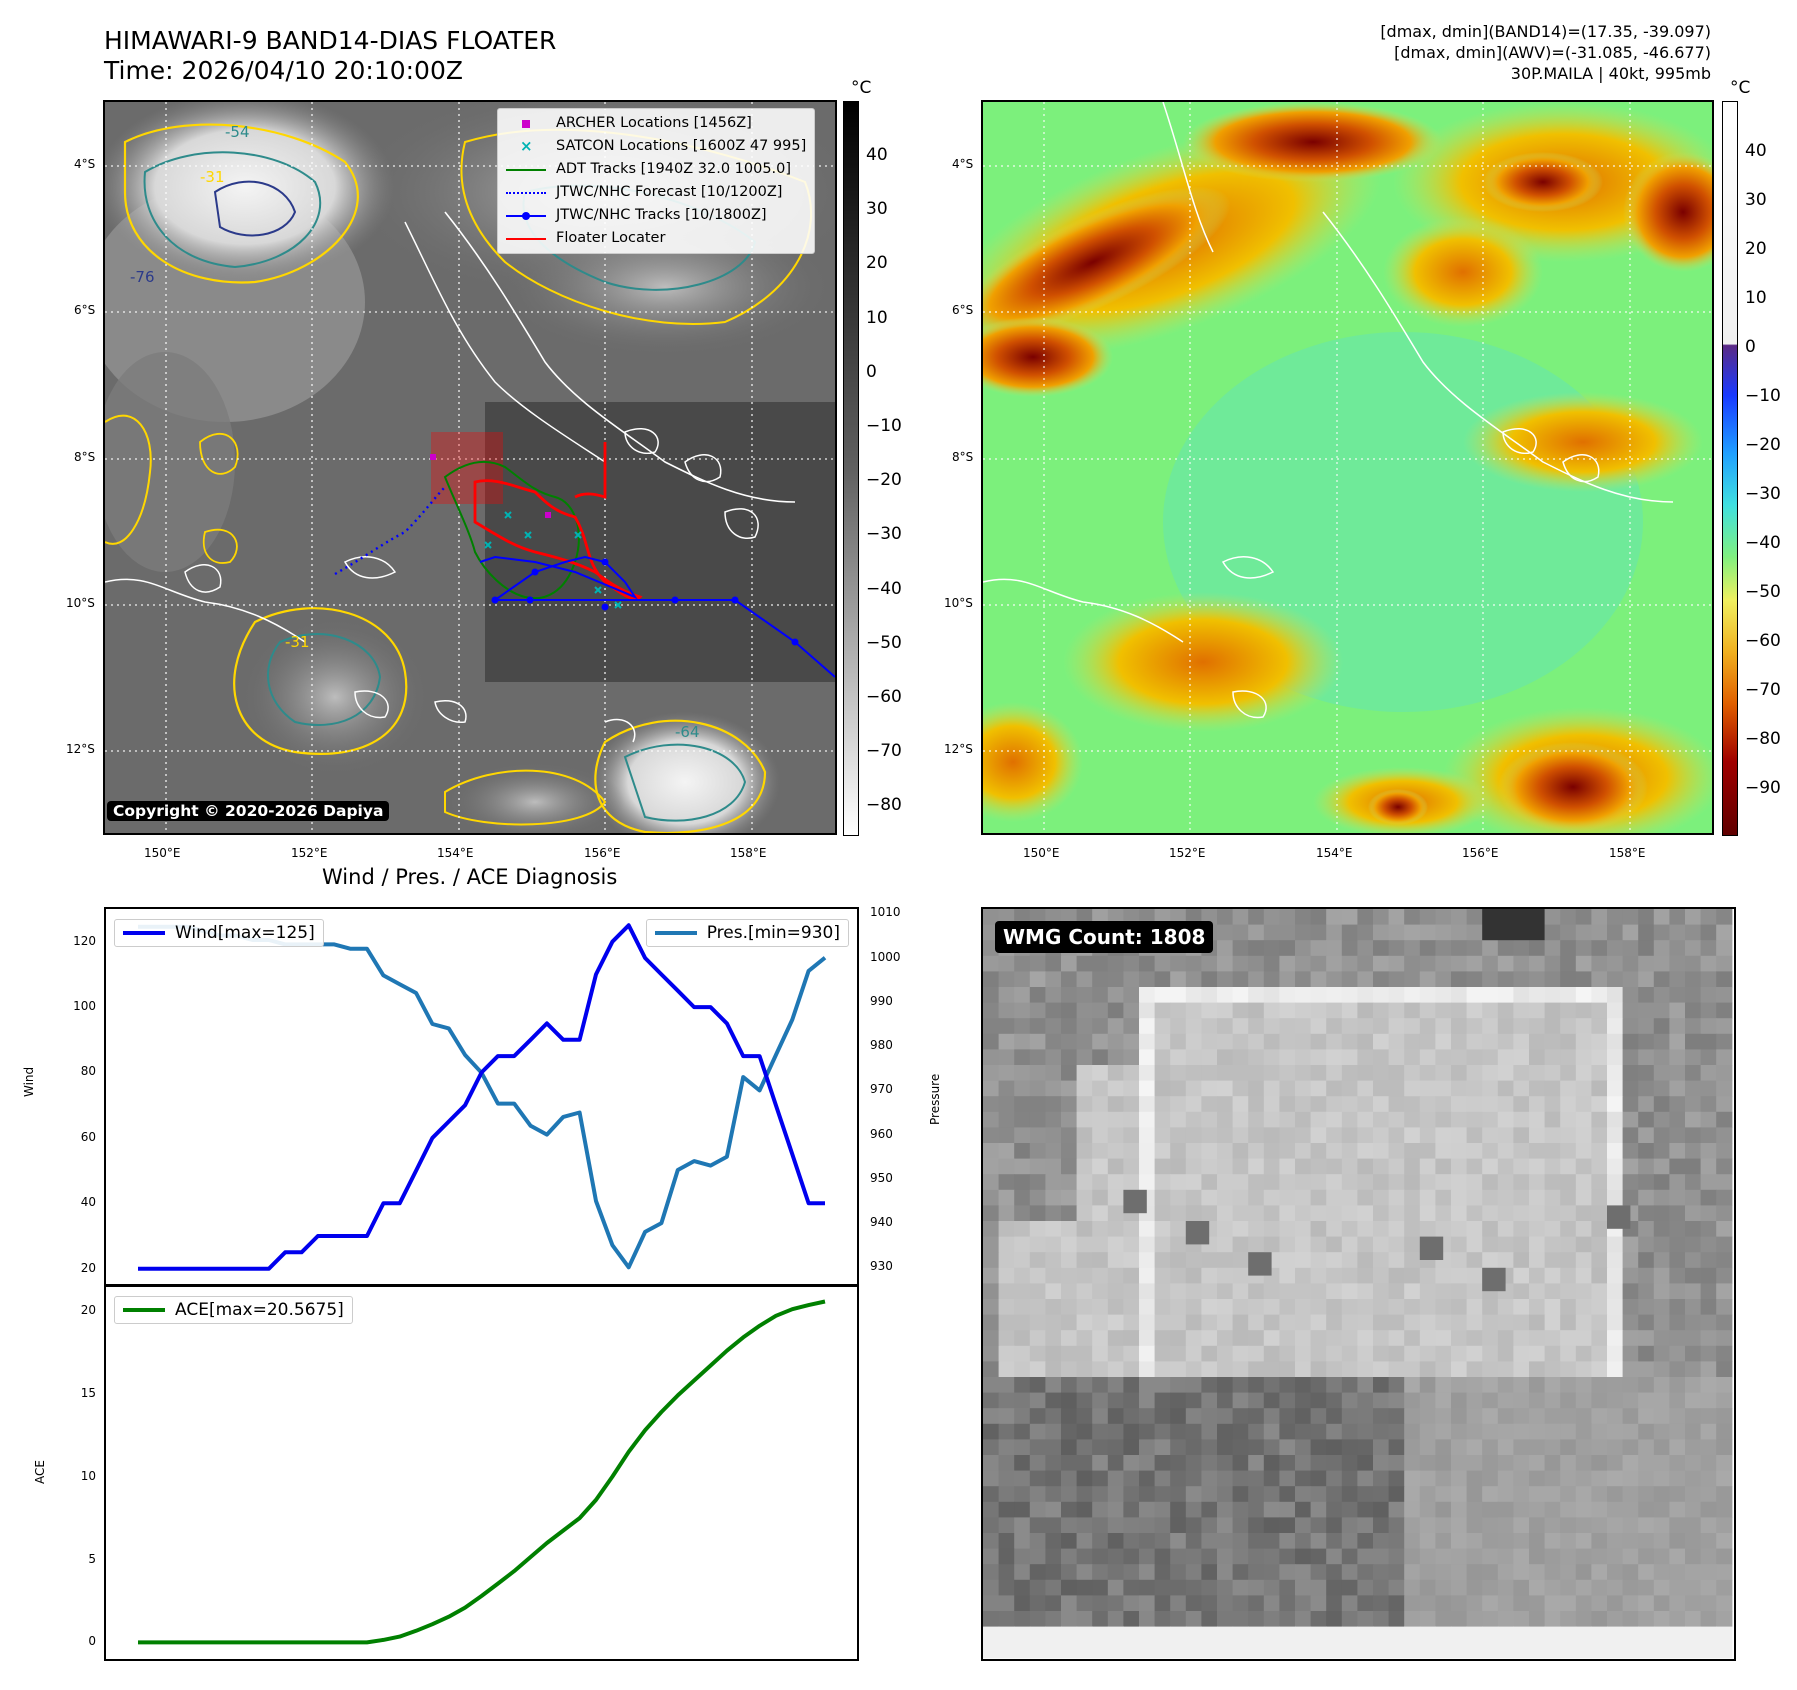  Describe the element at coordinates (681, 146) in the screenshot. I see `legend-label: SATCON Locations [1600Z 47 995]` at that location.